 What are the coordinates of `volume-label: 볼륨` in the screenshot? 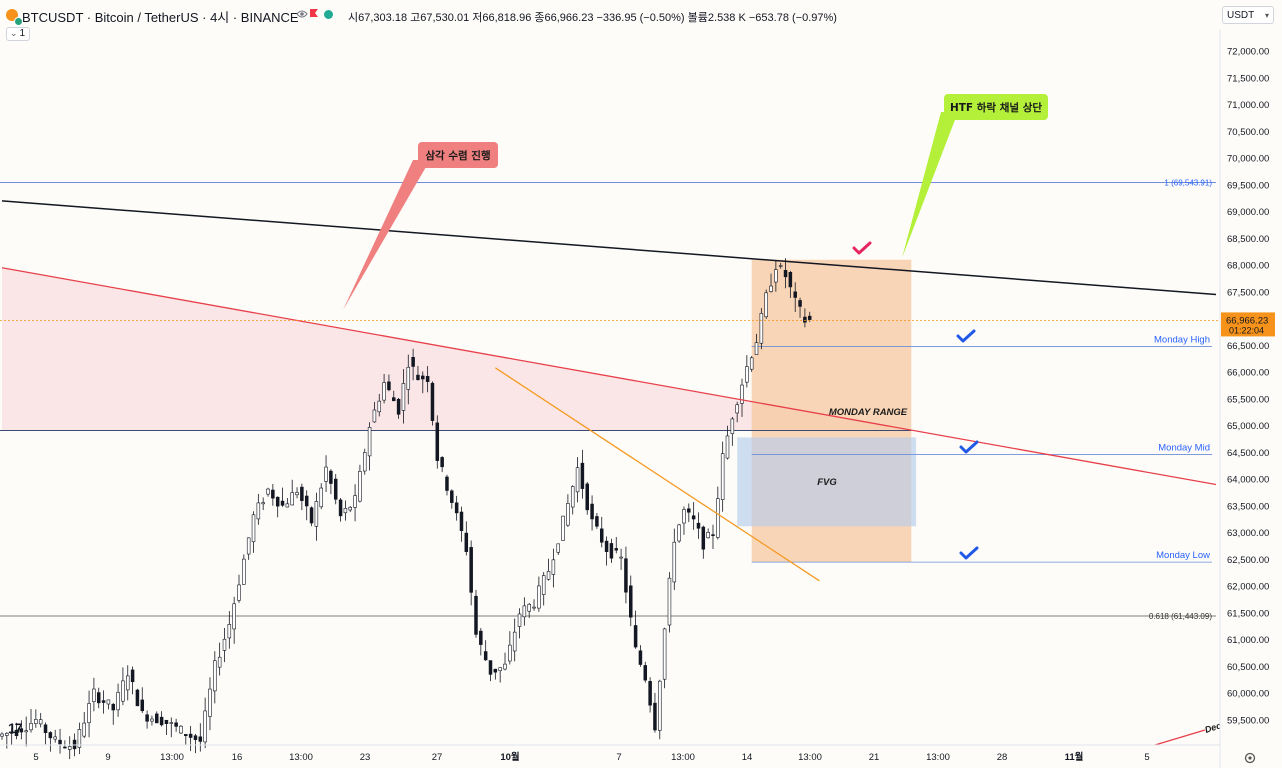 It's located at (697, 18).